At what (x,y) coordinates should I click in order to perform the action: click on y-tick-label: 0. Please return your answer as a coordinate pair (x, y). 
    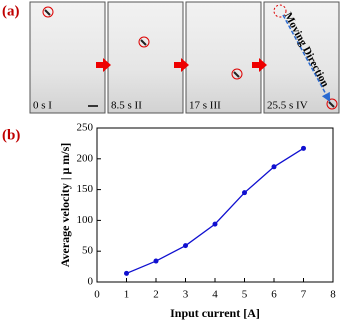
    Looking at the image, I should click on (91, 282).